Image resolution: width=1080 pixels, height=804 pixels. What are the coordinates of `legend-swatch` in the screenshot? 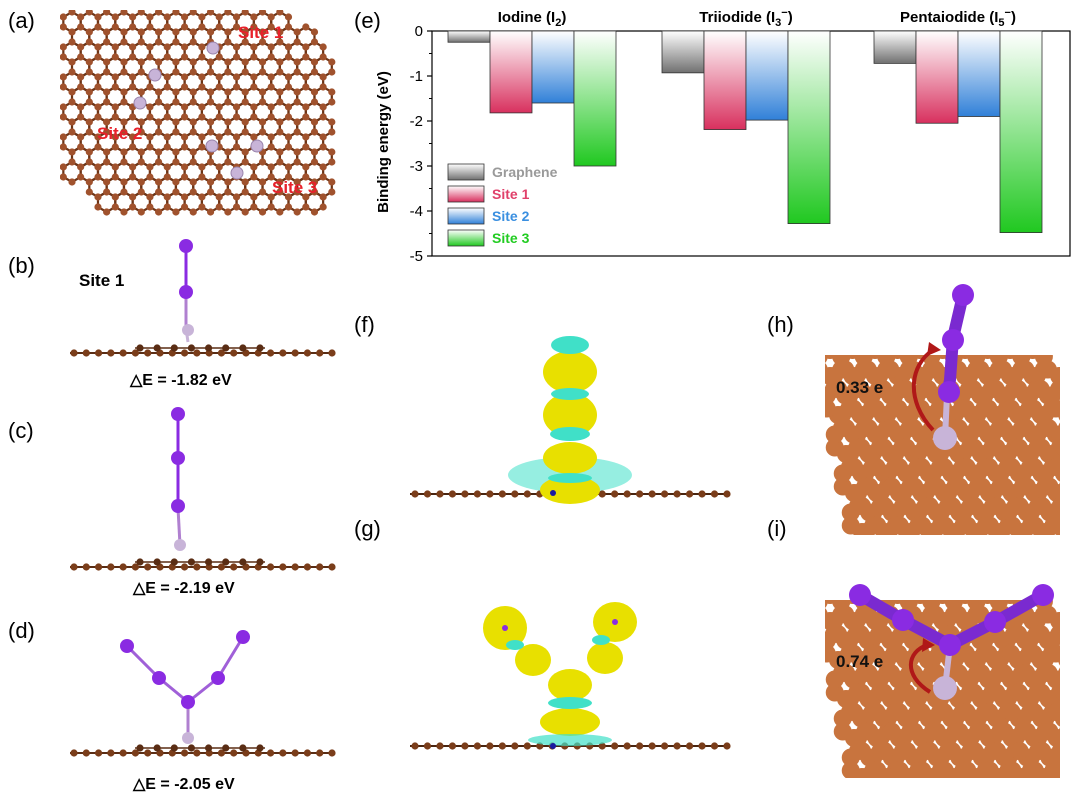 It's located at (466, 172).